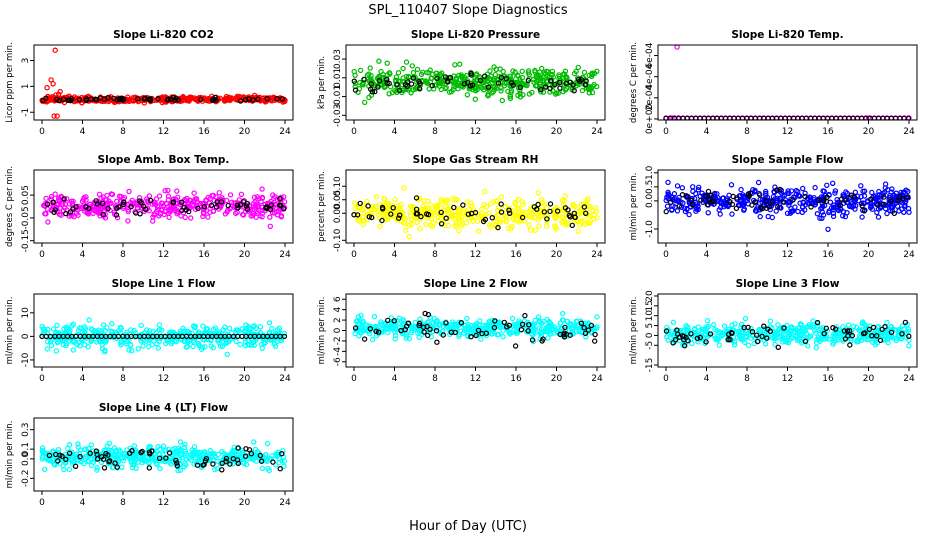  I want to click on data-points, so click(163, 456).